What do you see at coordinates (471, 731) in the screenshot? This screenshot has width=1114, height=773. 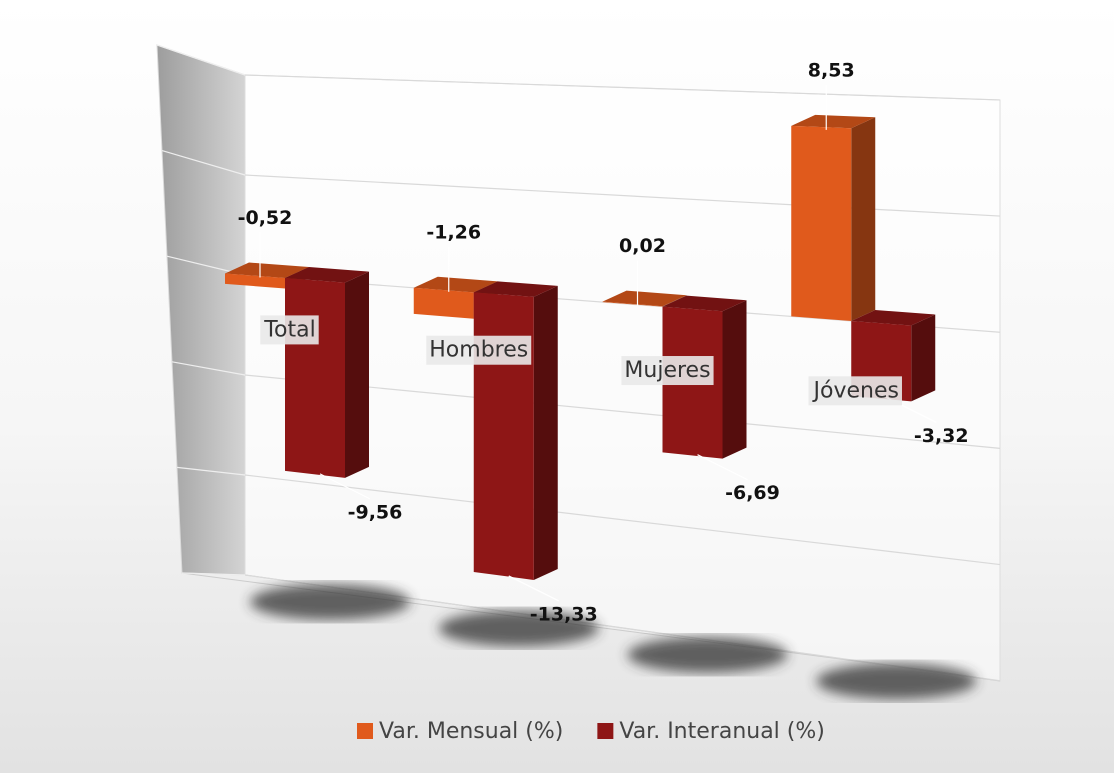 I see `legend-label: Var. Mensual (%)` at bounding box center [471, 731].